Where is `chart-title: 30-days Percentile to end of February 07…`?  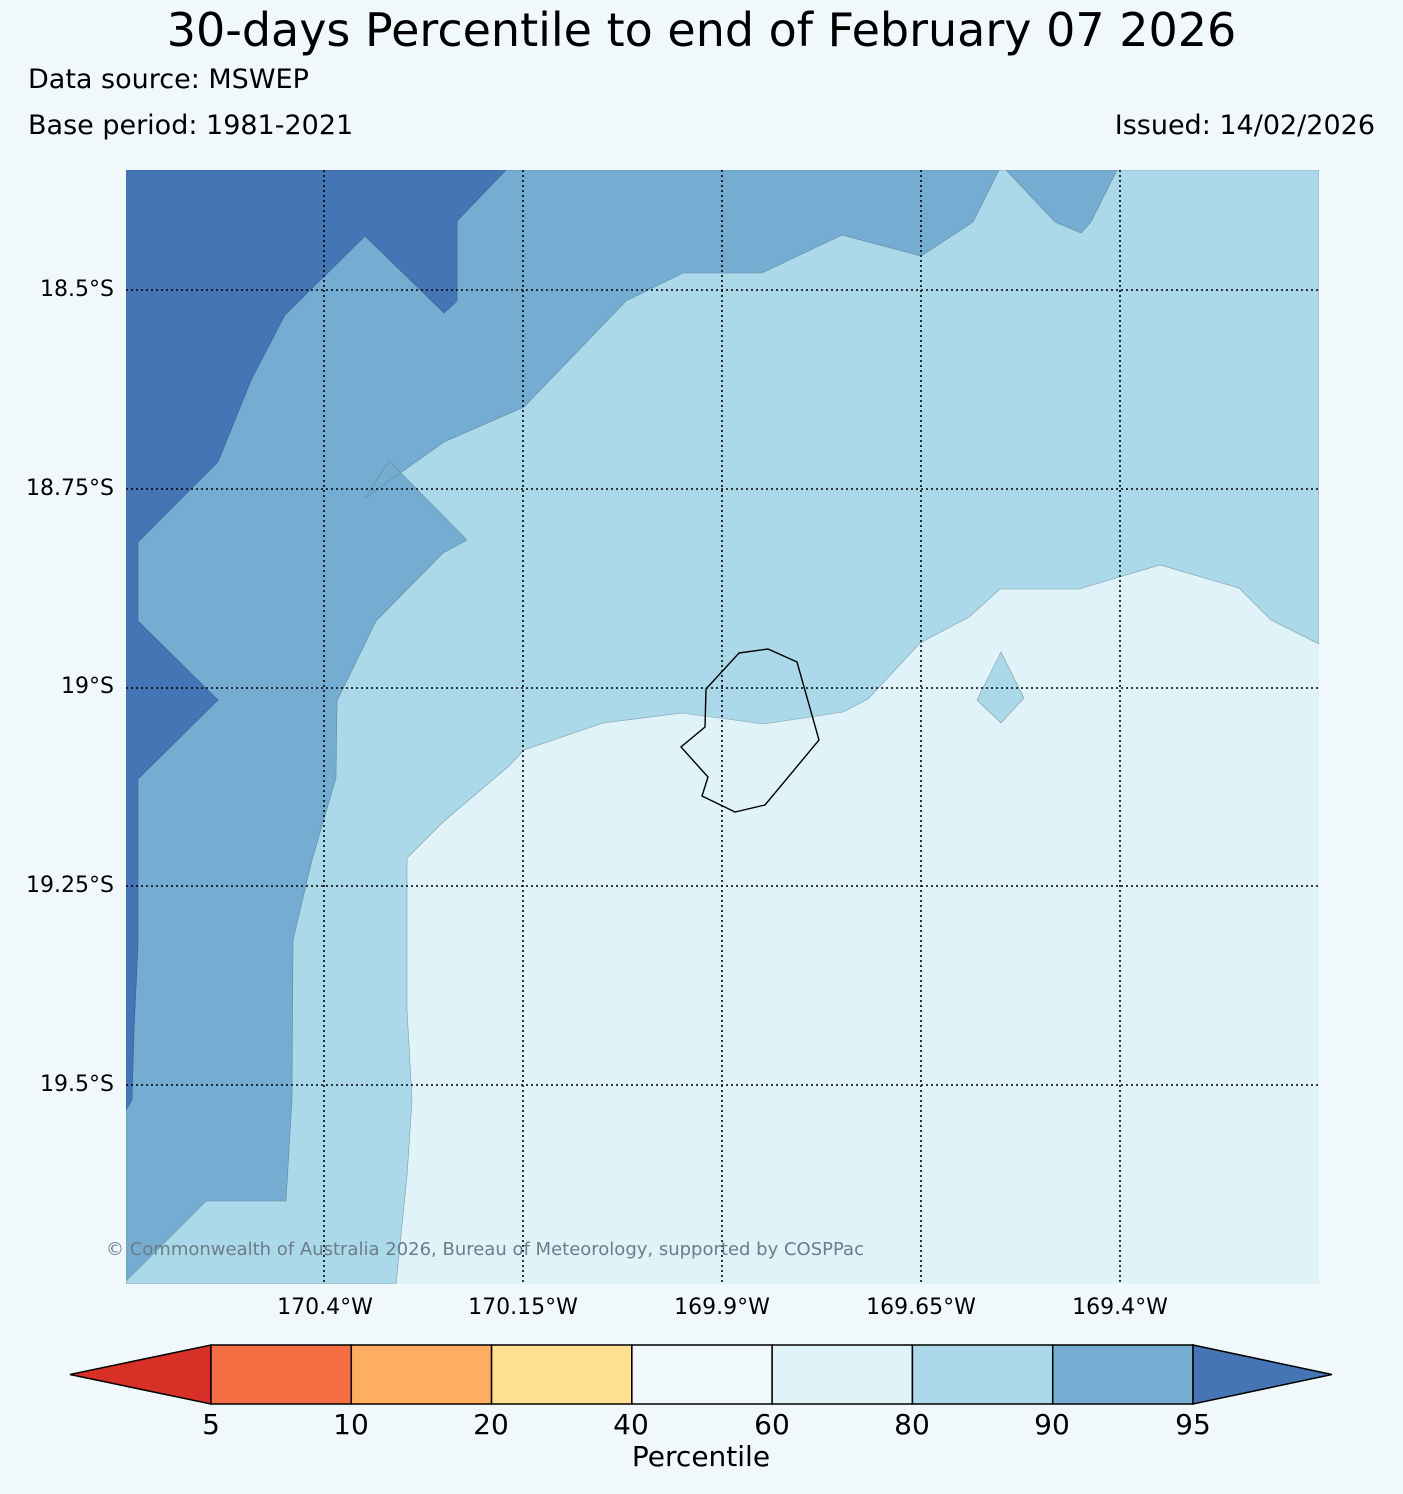 chart-title: 30-days Percentile to end of February 07… is located at coordinates (701, 30).